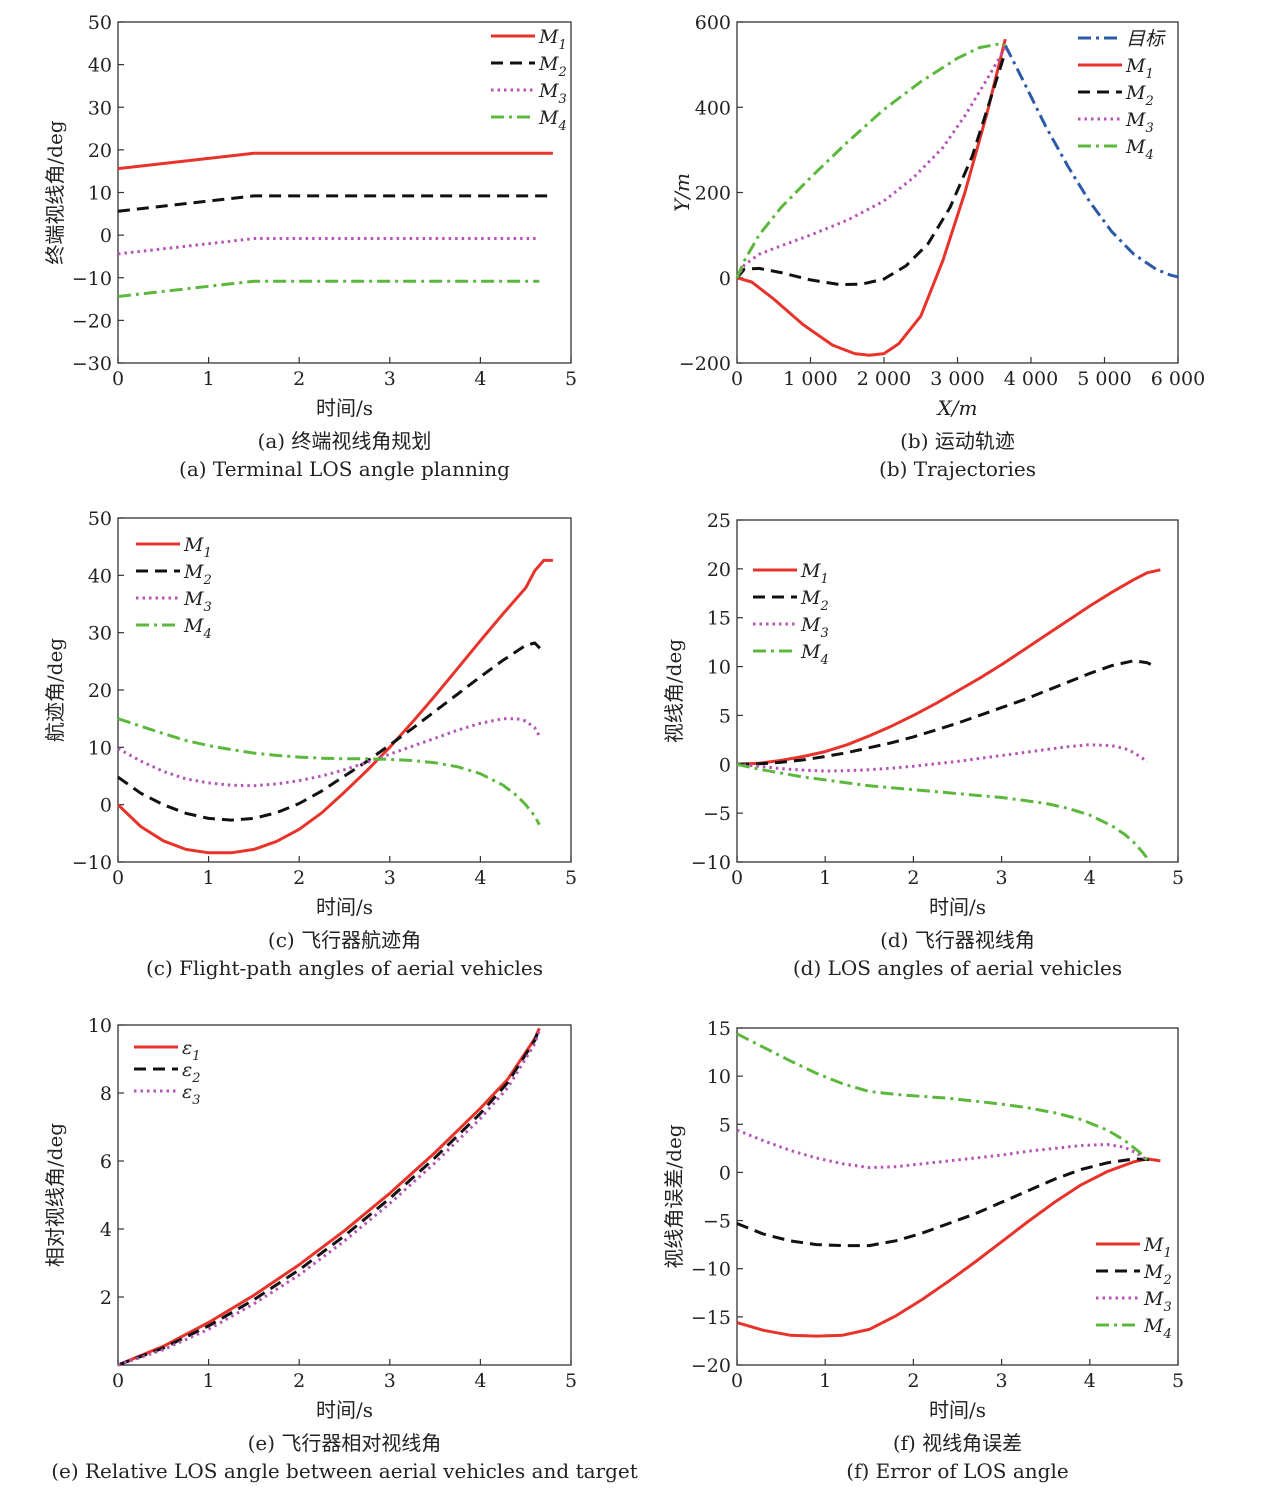 Image resolution: width=1270 pixels, height=1507 pixels. What do you see at coordinates (55, 192) in the screenshot?
I see `y-axis-label: 终端视线角/deg` at bounding box center [55, 192].